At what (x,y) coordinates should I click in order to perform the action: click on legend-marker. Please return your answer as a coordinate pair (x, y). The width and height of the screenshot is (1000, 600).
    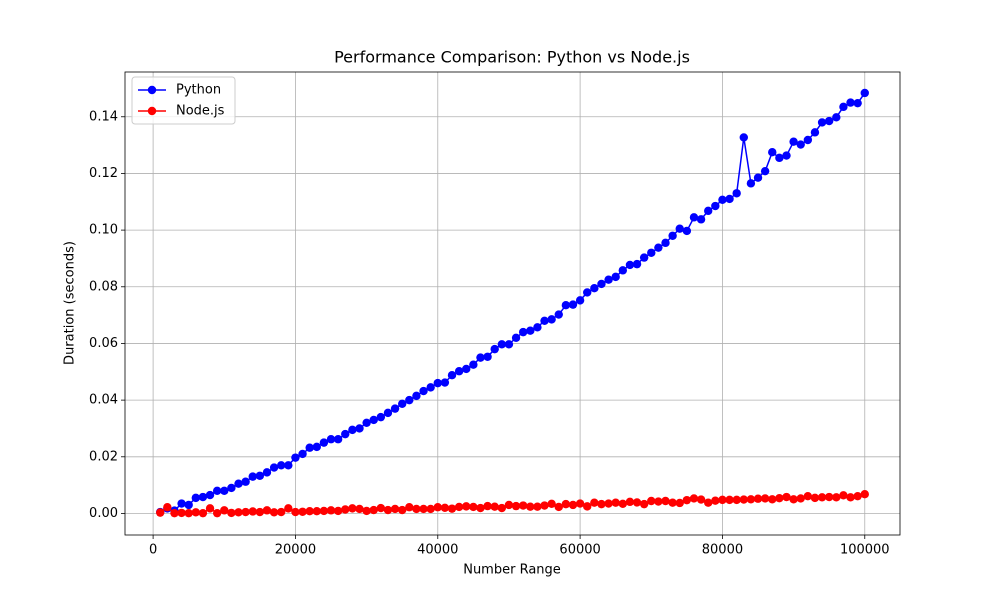
    Looking at the image, I should click on (152, 111).